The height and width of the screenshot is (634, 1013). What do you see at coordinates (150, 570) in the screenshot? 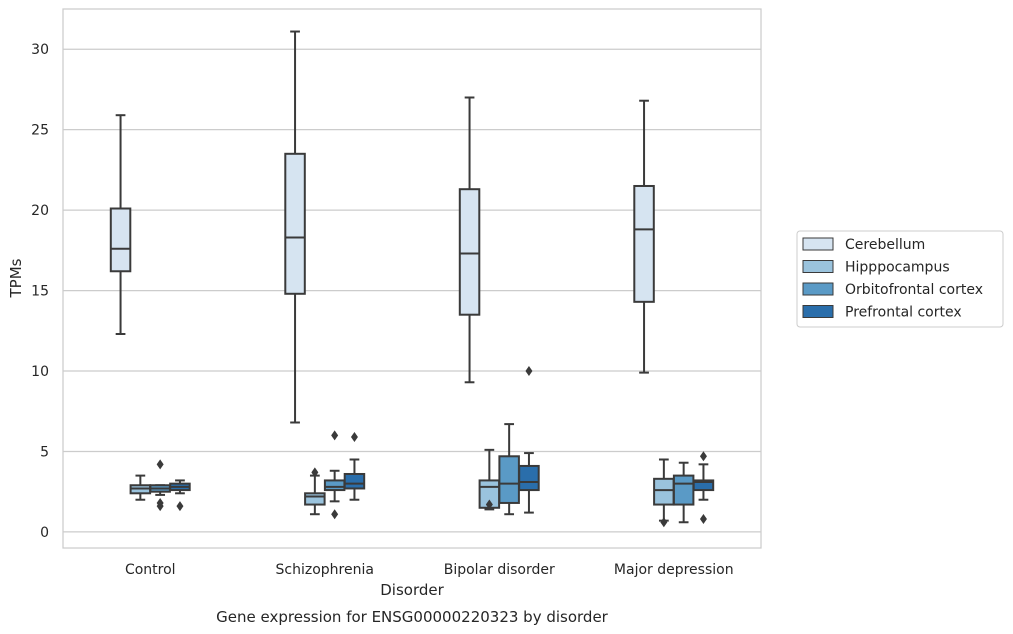
I see `x-tick-label: Control` at bounding box center [150, 570].